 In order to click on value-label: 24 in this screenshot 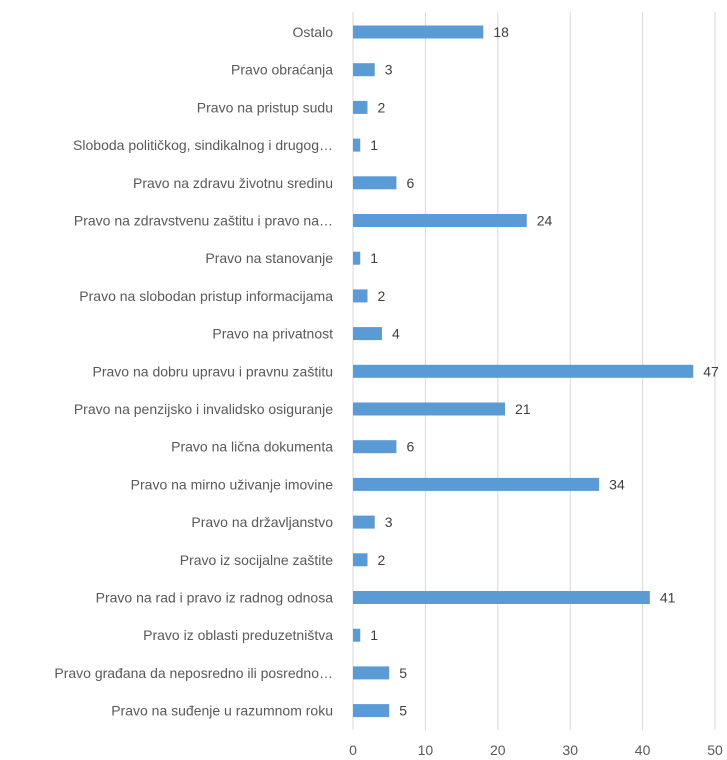, I will do `click(545, 221)`.